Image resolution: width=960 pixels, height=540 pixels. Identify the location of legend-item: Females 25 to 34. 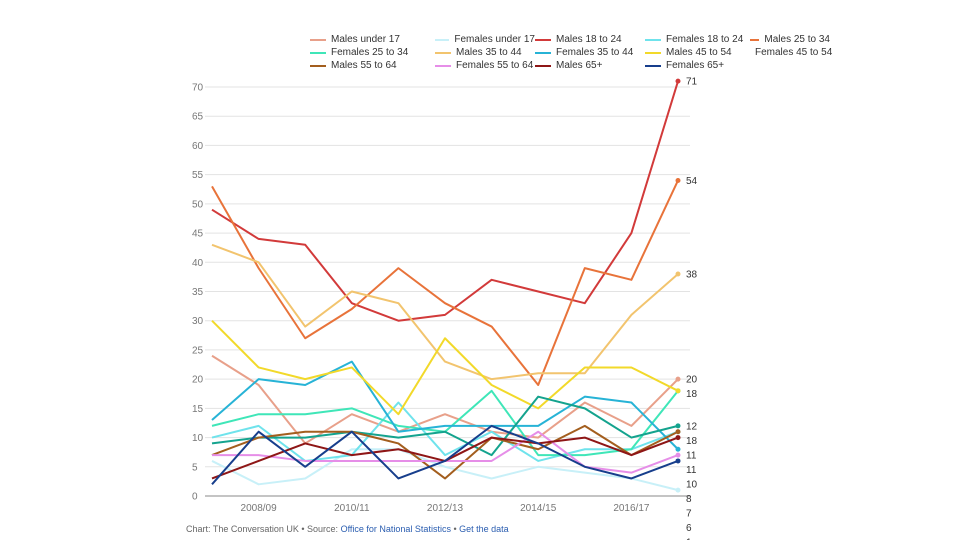
(372, 52).